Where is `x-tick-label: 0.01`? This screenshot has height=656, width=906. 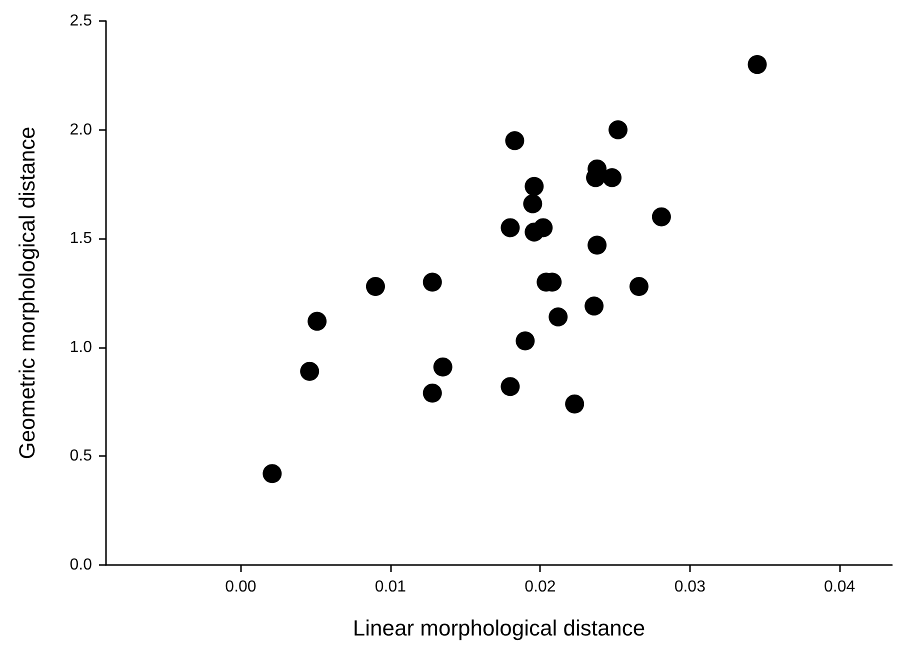 x-tick-label: 0.01 is located at coordinates (390, 587).